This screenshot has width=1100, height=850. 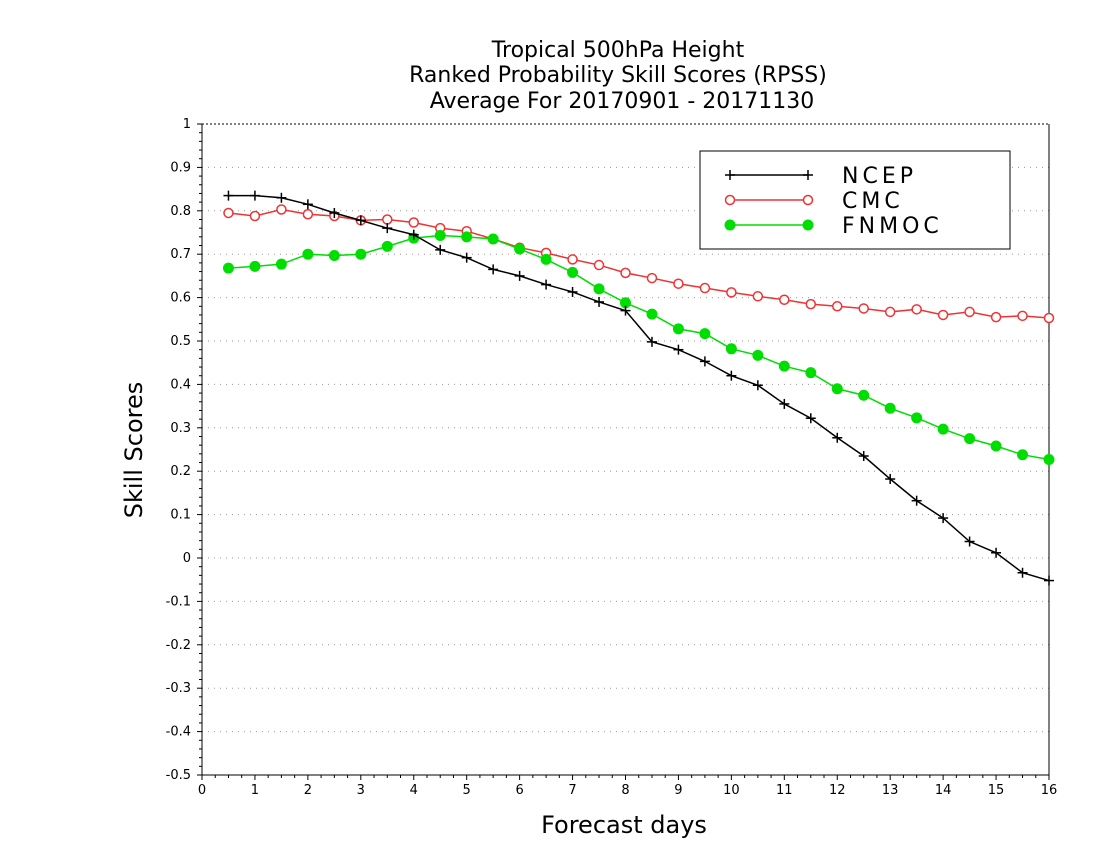 I want to click on x-tick-label: 13, so click(x=890, y=790).